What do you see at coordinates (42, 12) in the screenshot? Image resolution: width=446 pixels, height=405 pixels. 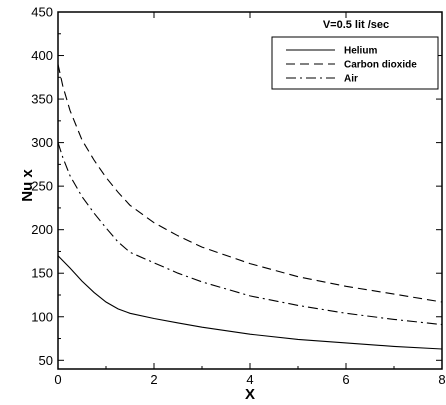 I see `y-tick-label: 450` at bounding box center [42, 12].